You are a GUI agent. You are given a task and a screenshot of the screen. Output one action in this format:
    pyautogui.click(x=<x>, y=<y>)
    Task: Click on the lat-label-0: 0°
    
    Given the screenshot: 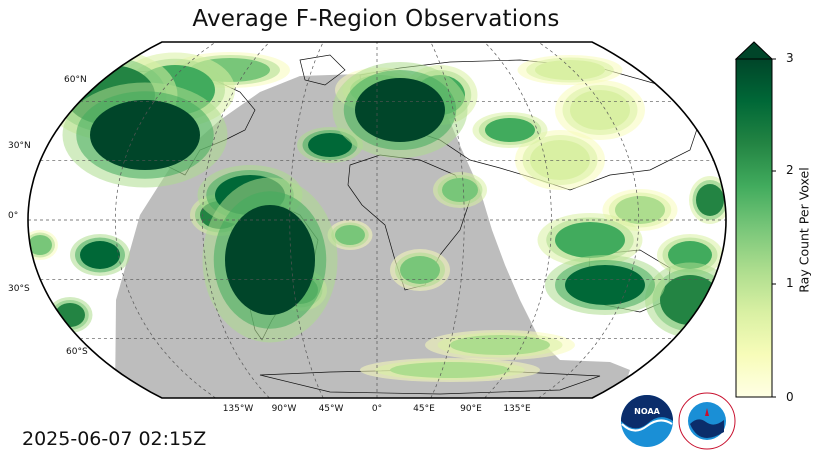 What is the action you would take?
    pyautogui.click(x=13, y=216)
    